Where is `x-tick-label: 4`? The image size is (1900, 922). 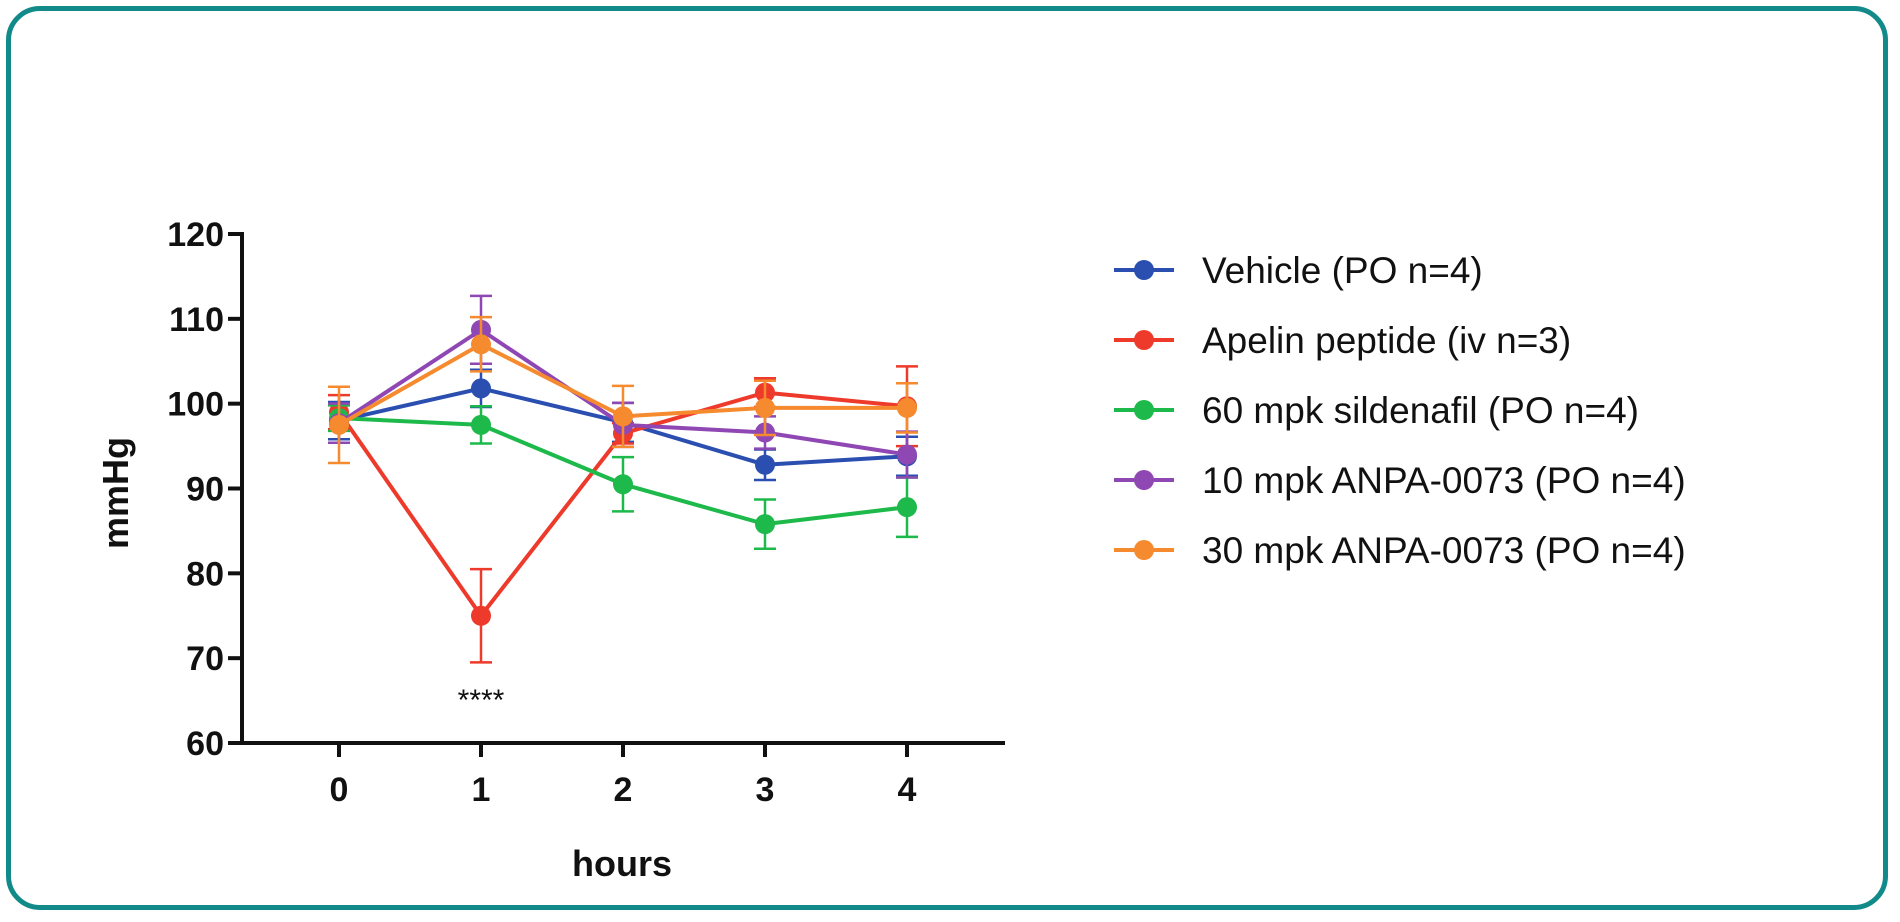
x-tick-label: 4 is located at coordinates (907, 790).